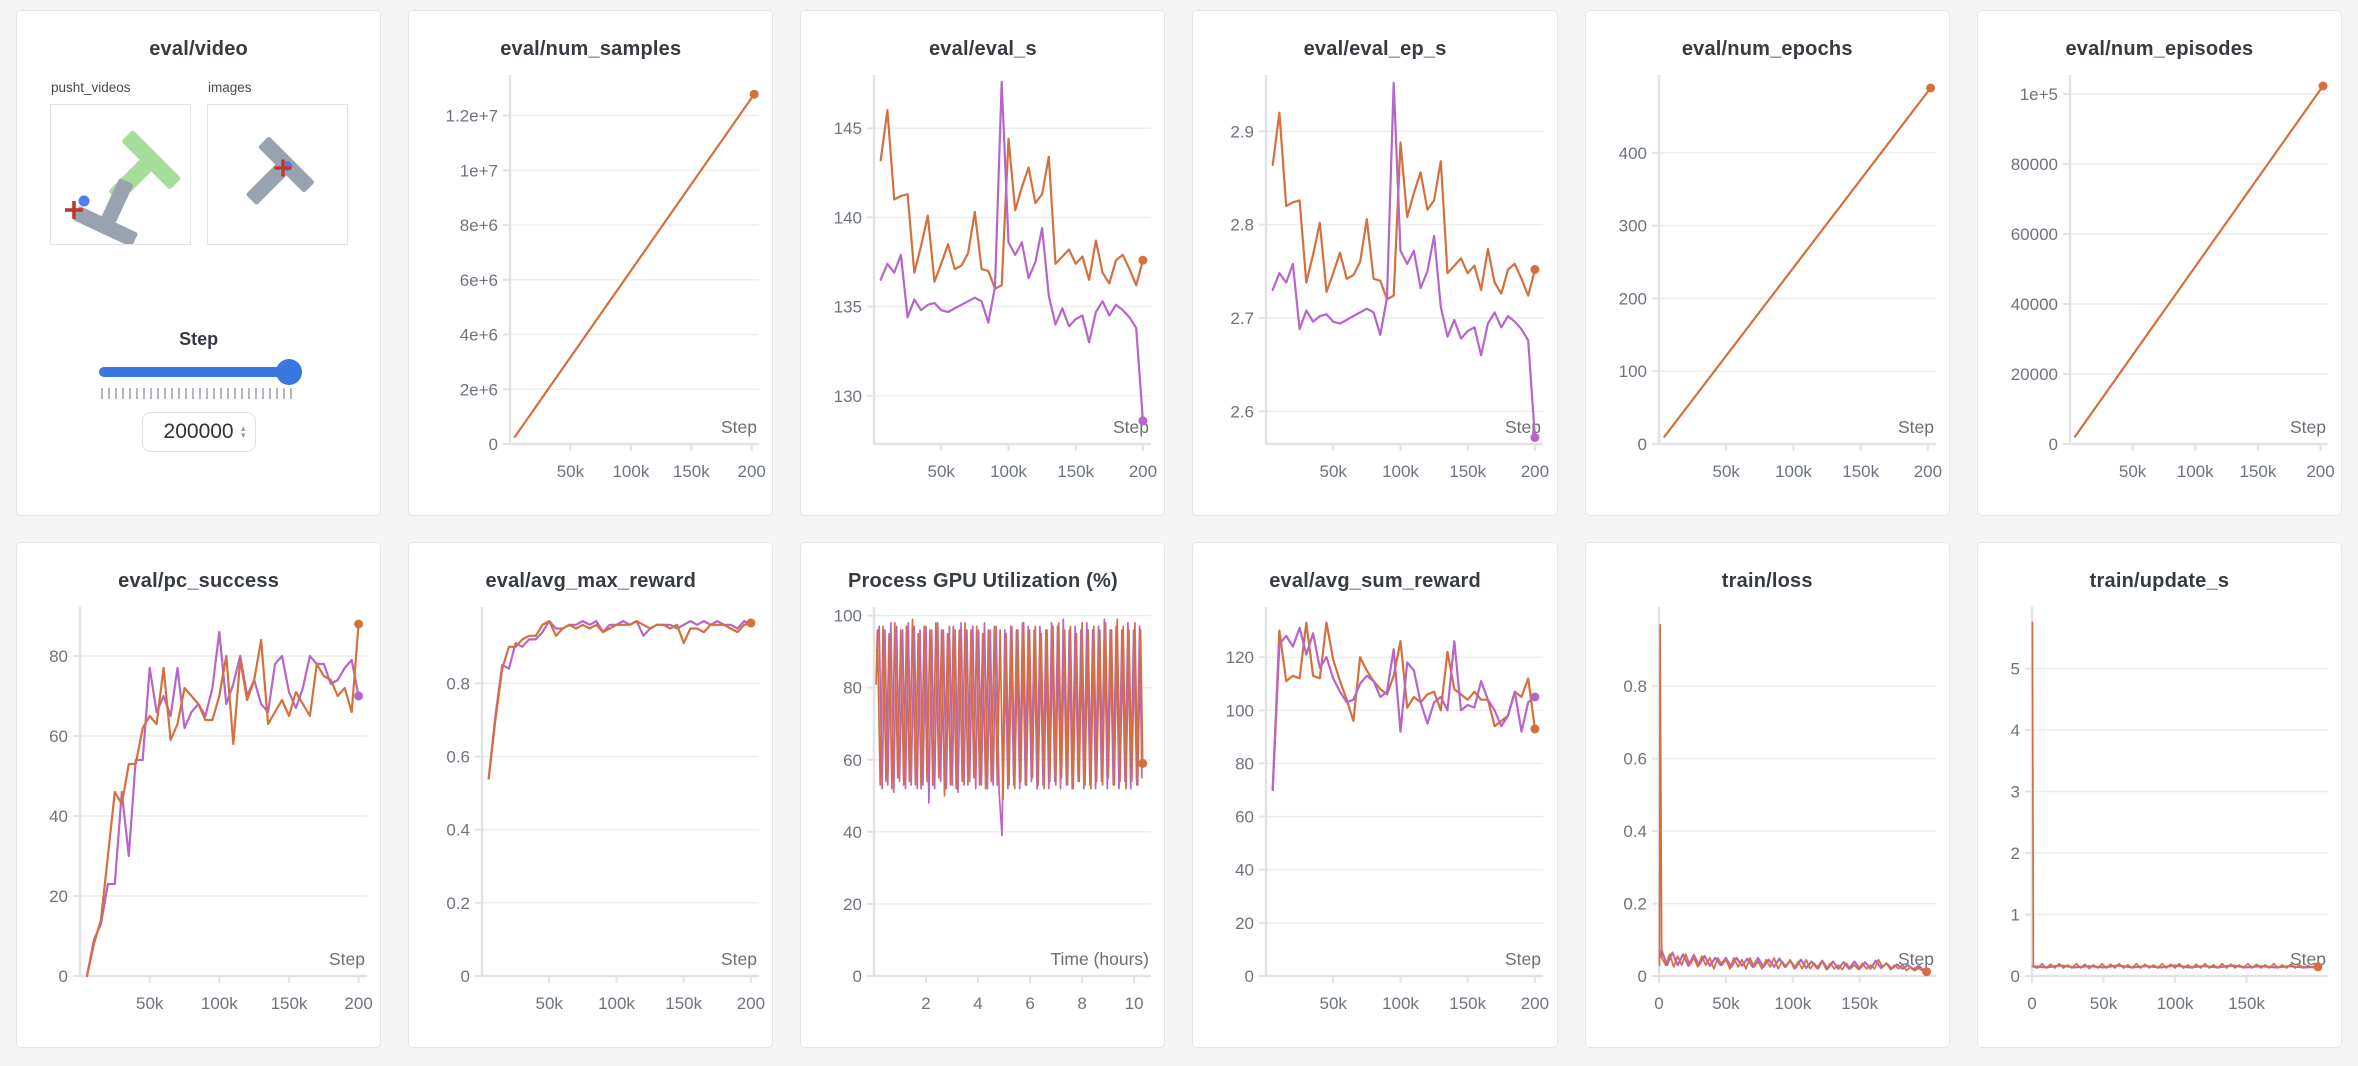 The image size is (2358, 1066). I want to click on media-label: images, so click(230, 87).